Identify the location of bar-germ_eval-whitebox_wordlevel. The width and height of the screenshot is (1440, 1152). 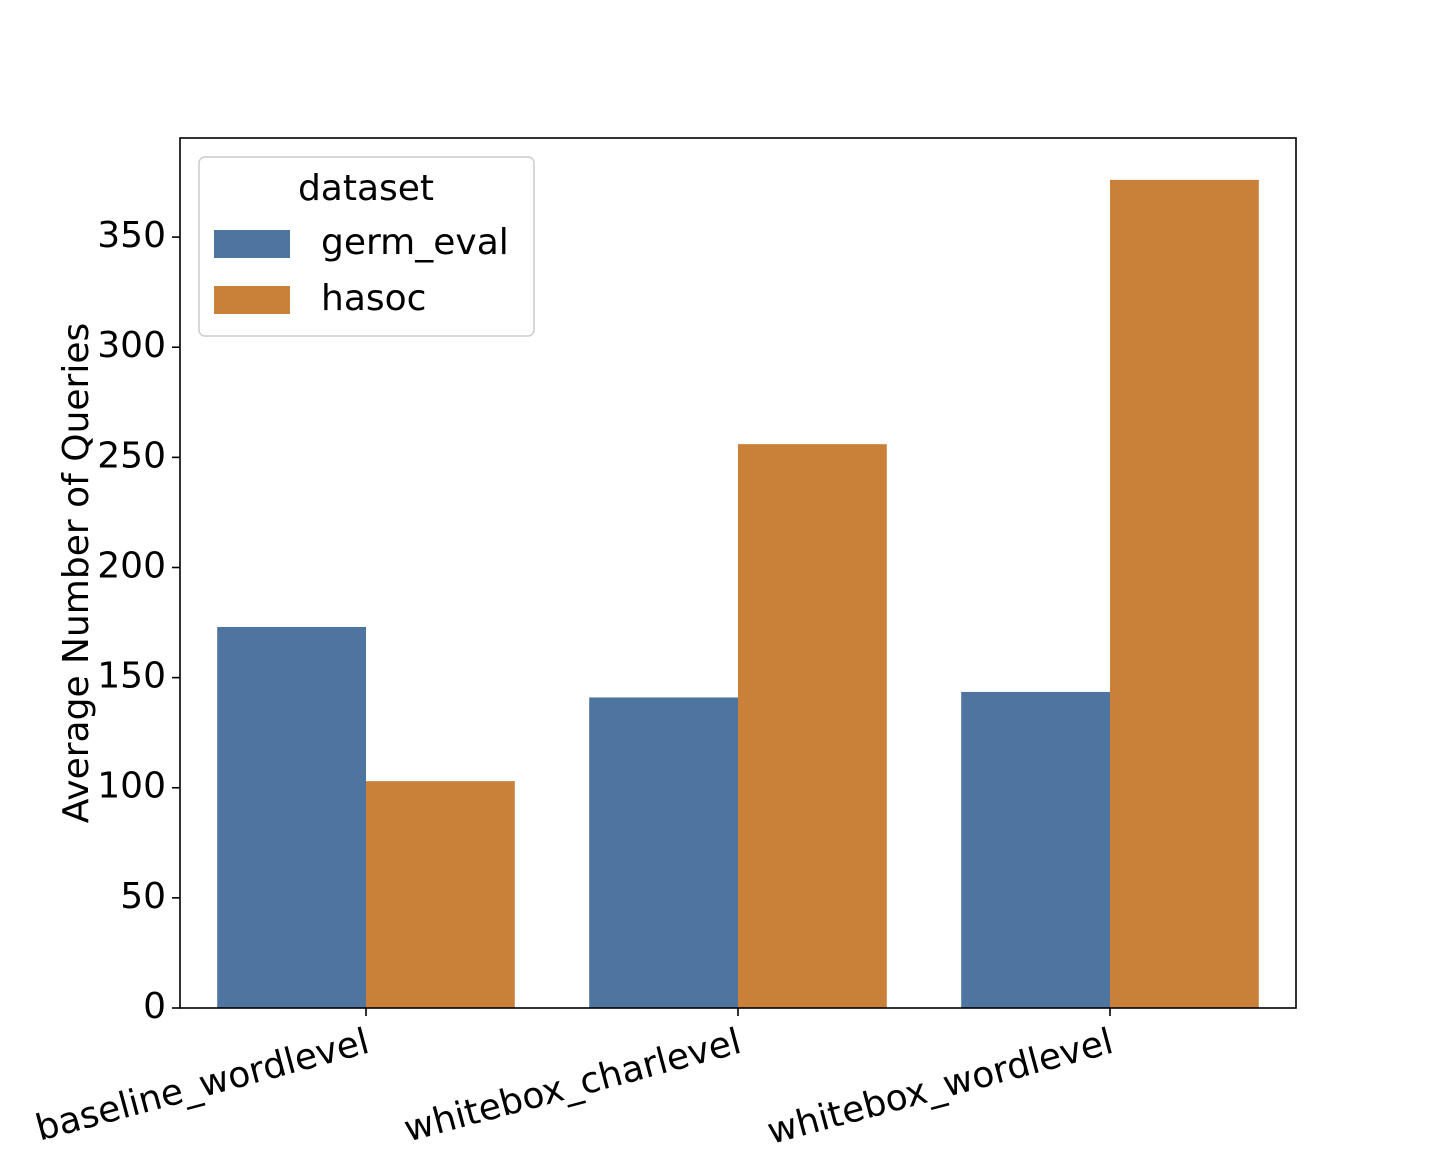
(1035, 849).